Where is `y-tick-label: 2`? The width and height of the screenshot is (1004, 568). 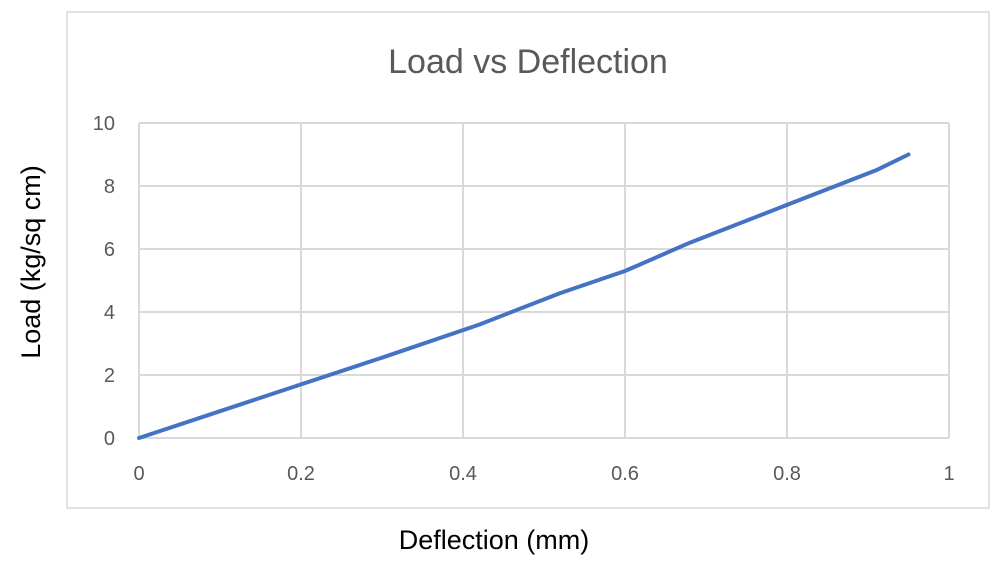 y-tick-label: 2 is located at coordinates (109, 376).